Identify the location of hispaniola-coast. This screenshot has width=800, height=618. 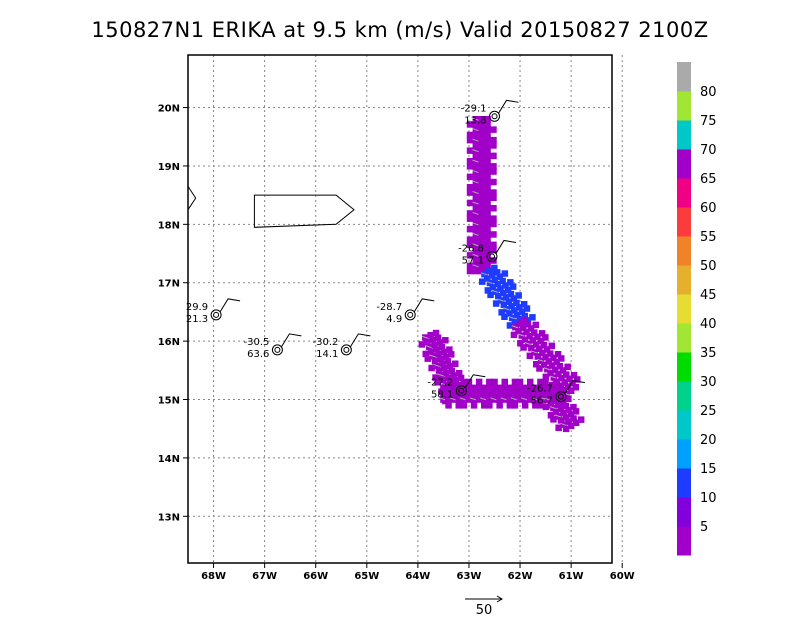
(192, 198).